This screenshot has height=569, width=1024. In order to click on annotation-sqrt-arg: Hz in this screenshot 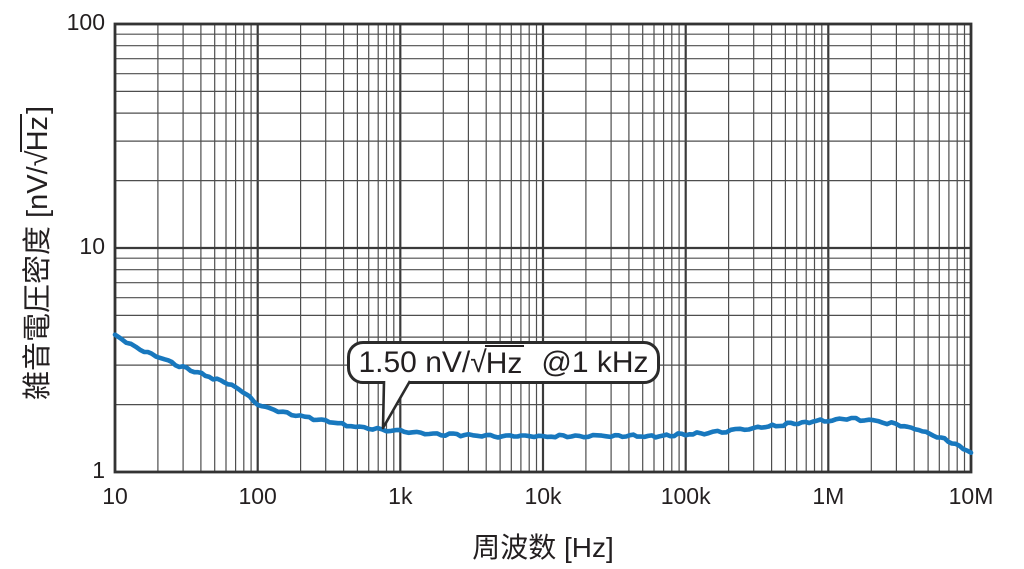, I will do `click(504, 362)`.